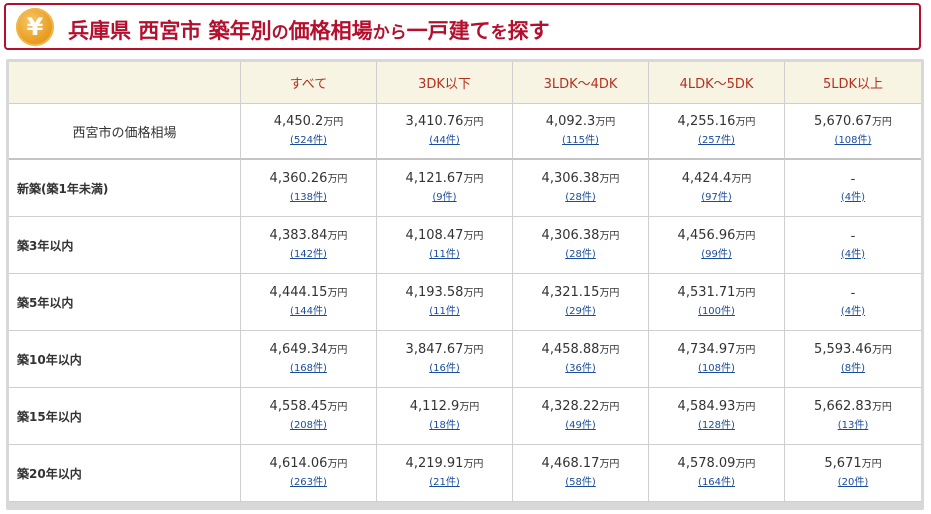 This screenshot has height=514, width=931. Describe the element at coordinates (581, 188) in the screenshot. I see `price-cell: 4,306.38万円 (28件)` at that location.